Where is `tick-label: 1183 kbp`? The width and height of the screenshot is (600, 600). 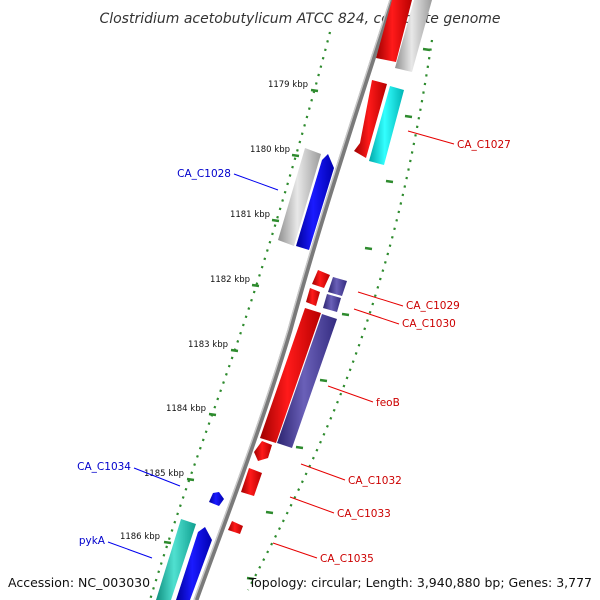
tick-label: 1183 kbp is located at coordinates (208, 345).